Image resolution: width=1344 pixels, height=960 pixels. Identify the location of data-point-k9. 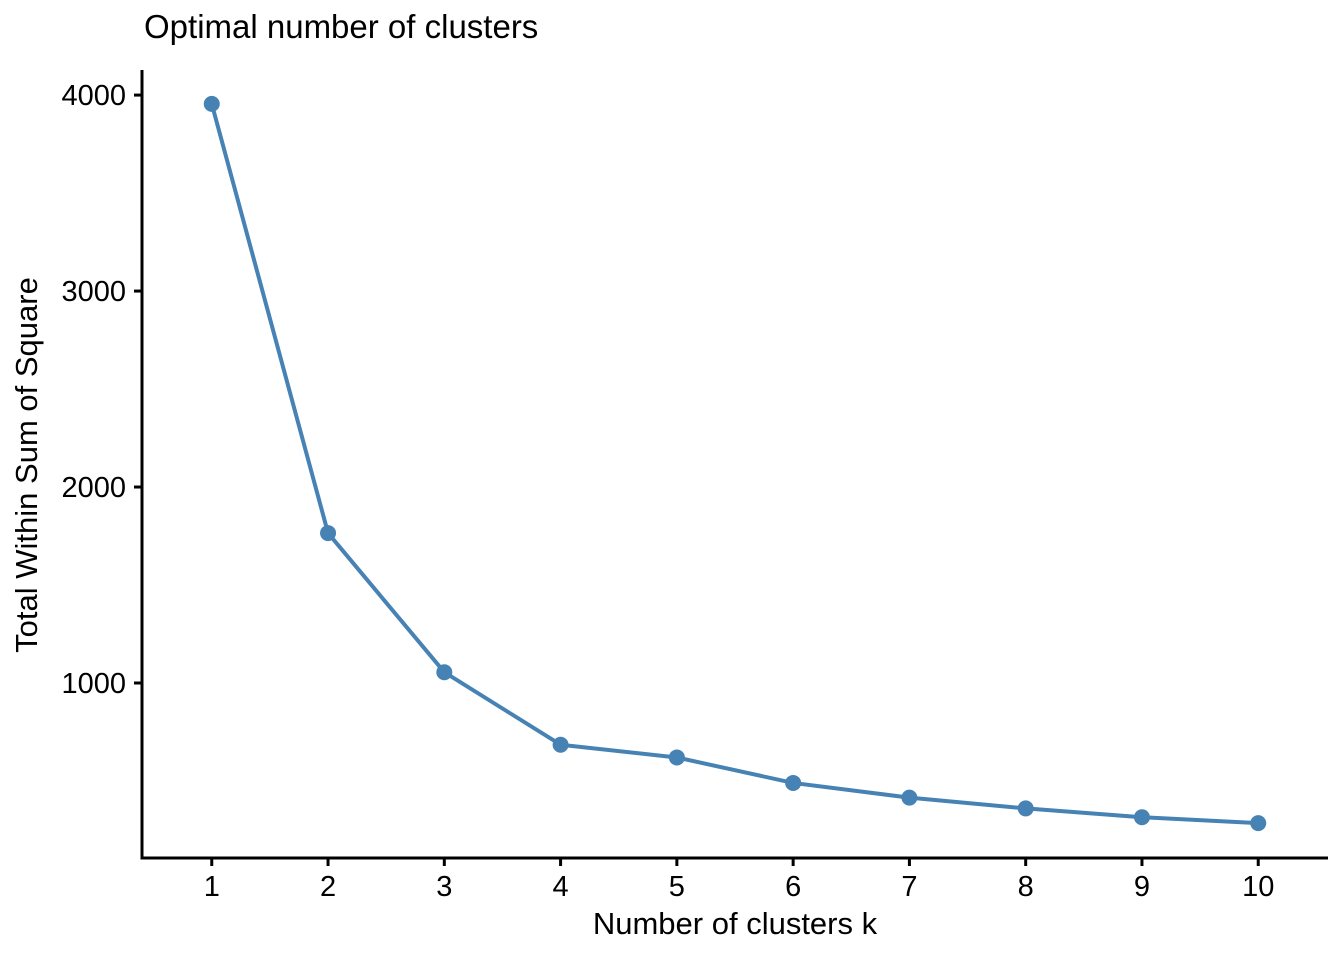
(1141, 817).